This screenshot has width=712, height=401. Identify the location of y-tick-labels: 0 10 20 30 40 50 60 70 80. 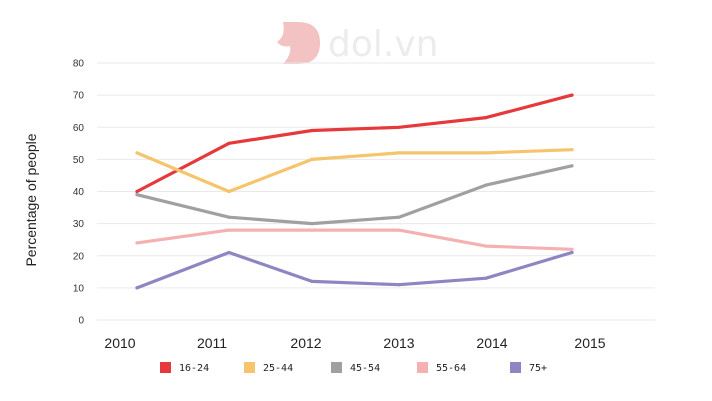
(79, 193).